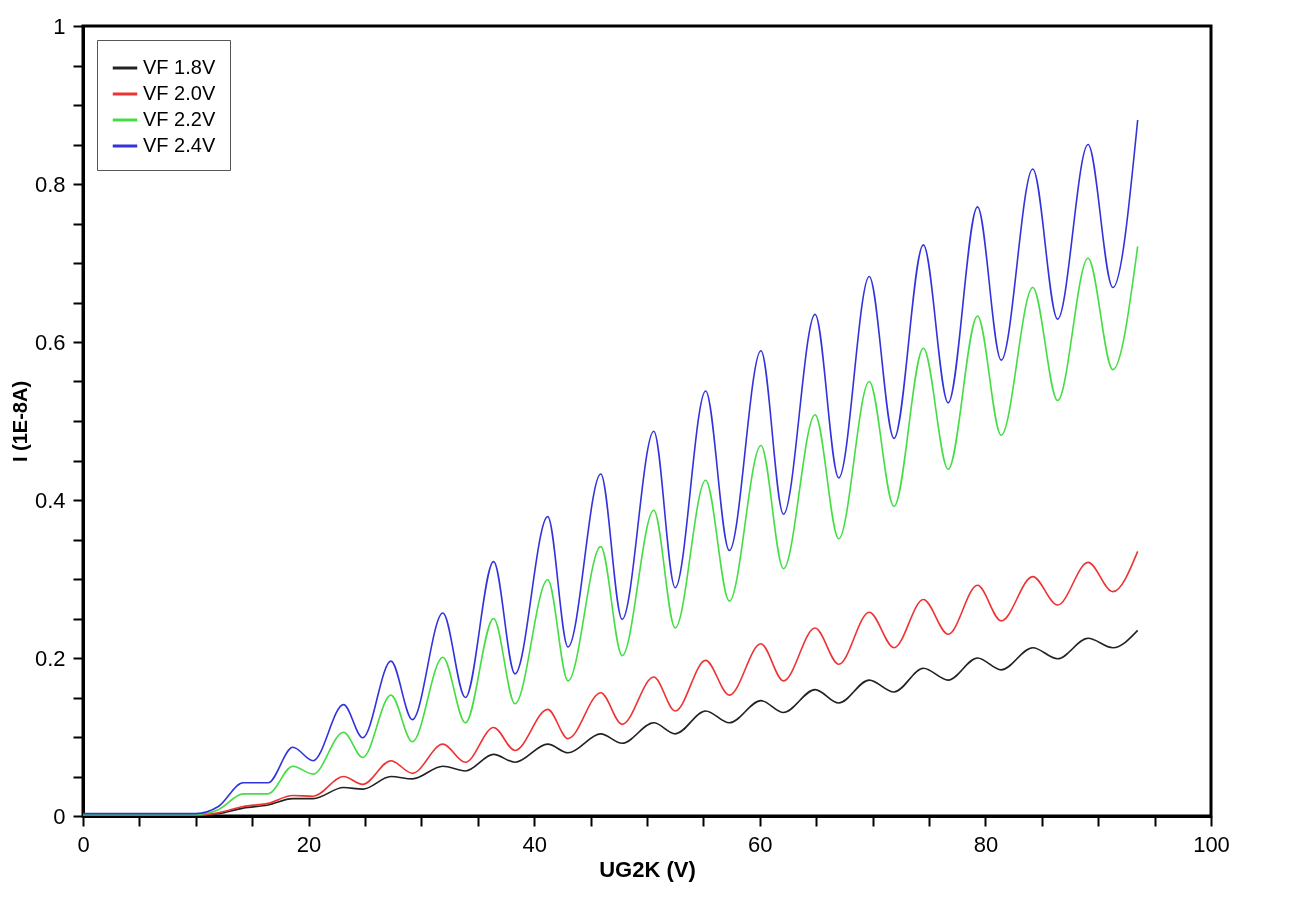 The width and height of the screenshot is (1293, 914). I want to click on y-tick-label: 0.6, so click(50, 342).